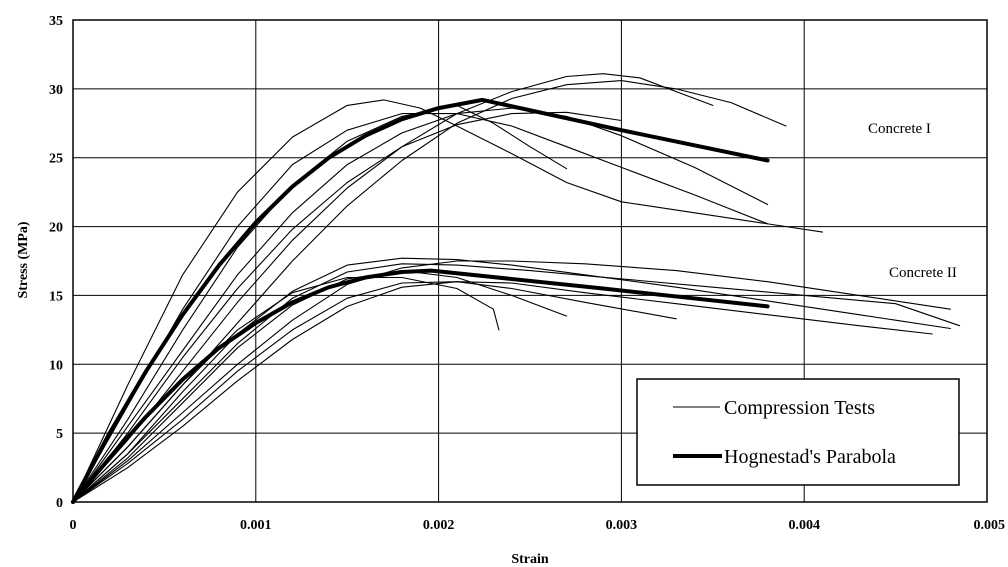 The image size is (1008, 567). I want to click on legend: Compression Tests Hognestad's Parabola, so click(798, 432).